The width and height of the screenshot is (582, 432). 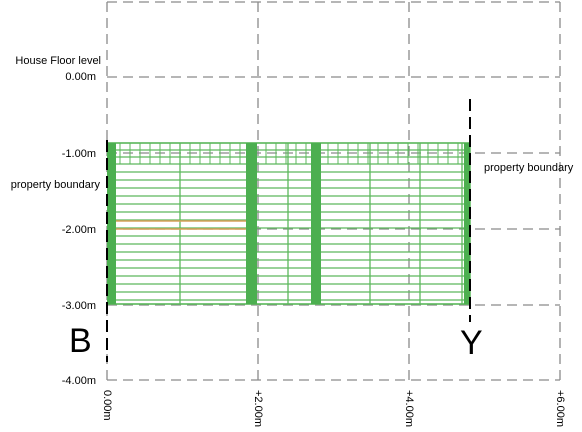 I want to click on y-label-minus-1m: -1.00m, so click(x=79, y=154).